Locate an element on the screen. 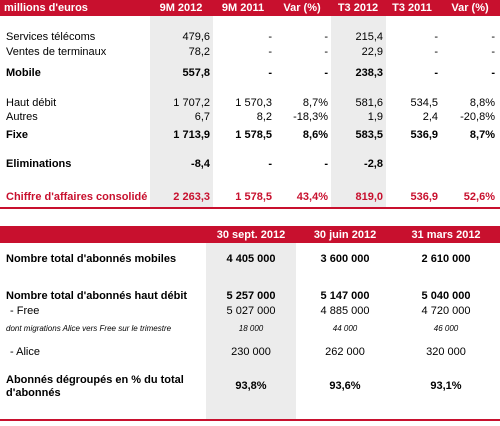 The width and height of the screenshot is (500, 426). cell: 2 263,3 is located at coordinates (191, 197).